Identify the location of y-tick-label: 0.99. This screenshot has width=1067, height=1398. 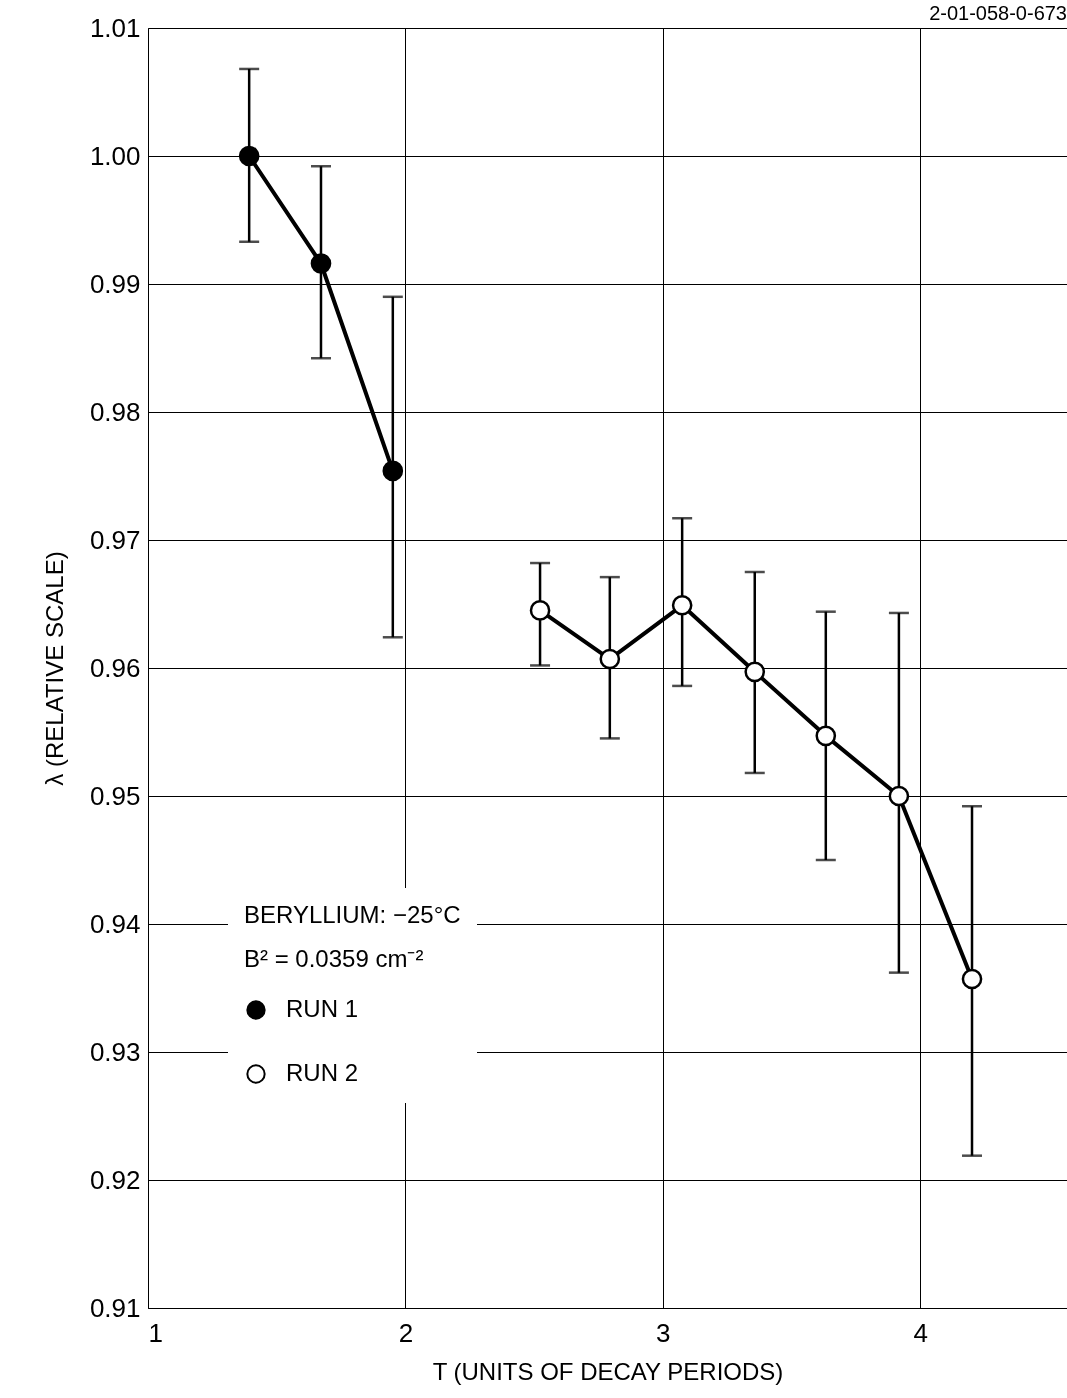
(115, 283).